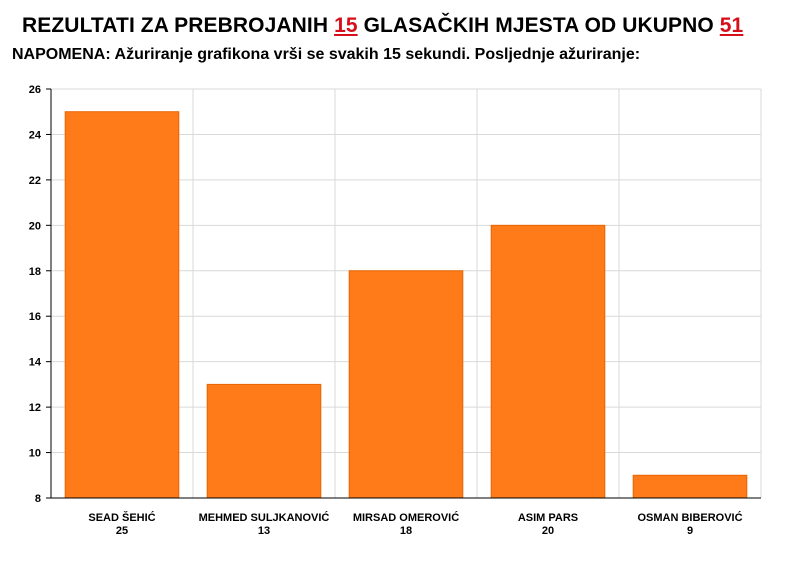 The height and width of the screenshot is (561, 785). I want to click on value-label: 25, so click(122, 531).